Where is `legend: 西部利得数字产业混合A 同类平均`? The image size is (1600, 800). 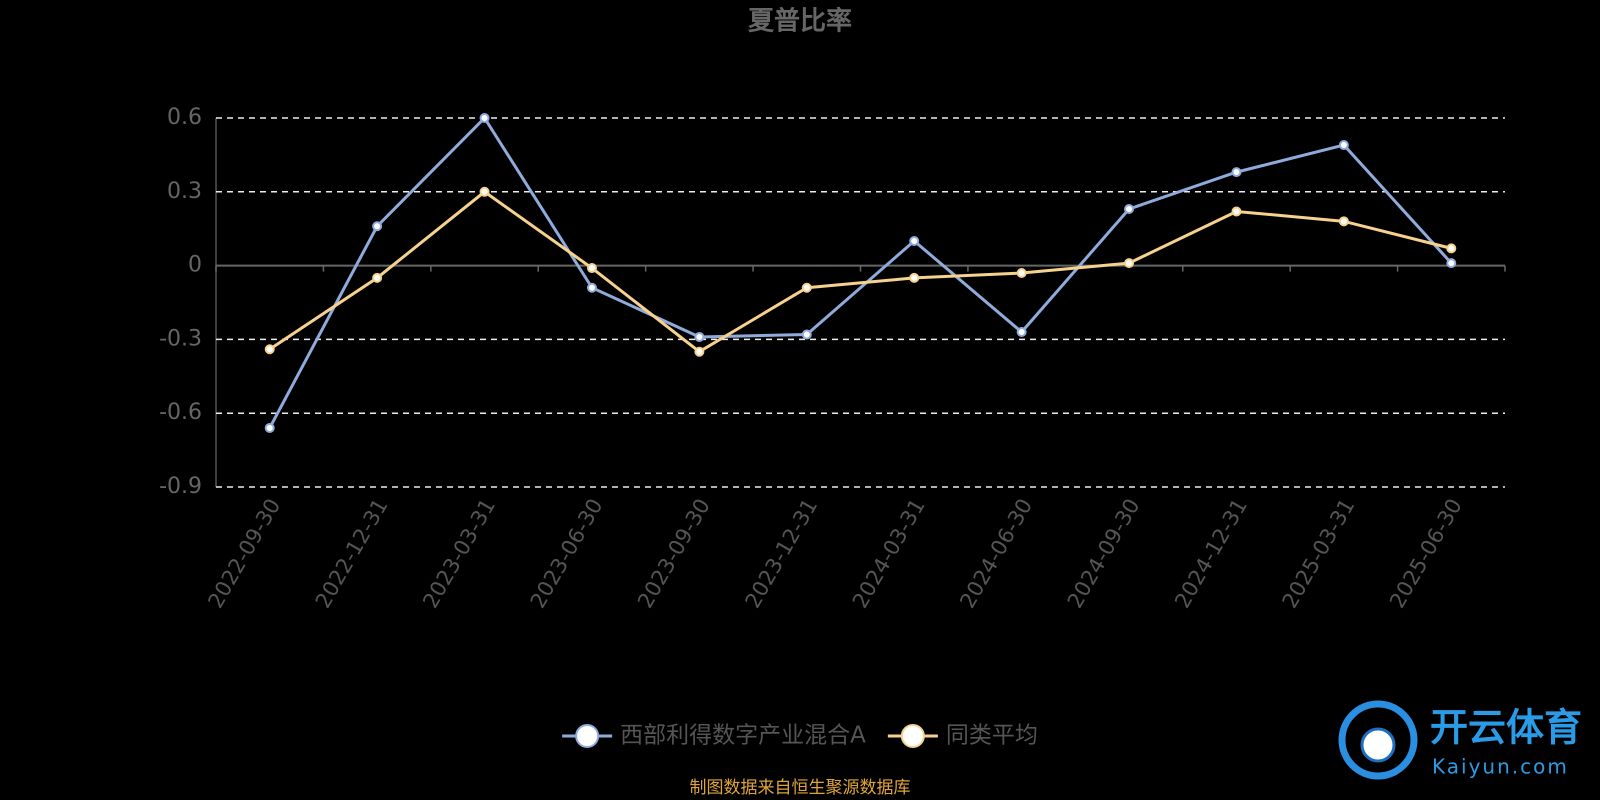 legend: 西部利得数字产业混合A 同类平均 is located at coordinates (800, 736).